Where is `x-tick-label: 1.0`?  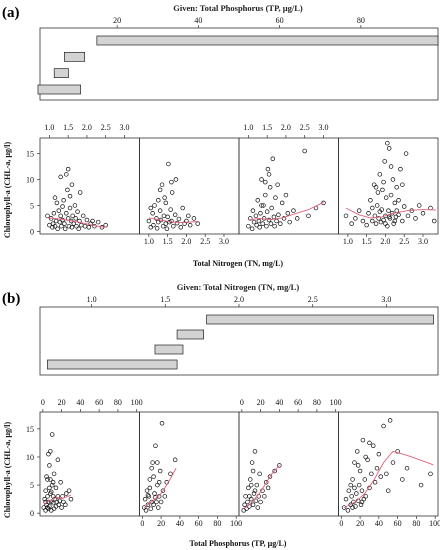
x-tick-label: 1.0 is located at coordinates (348, 241).